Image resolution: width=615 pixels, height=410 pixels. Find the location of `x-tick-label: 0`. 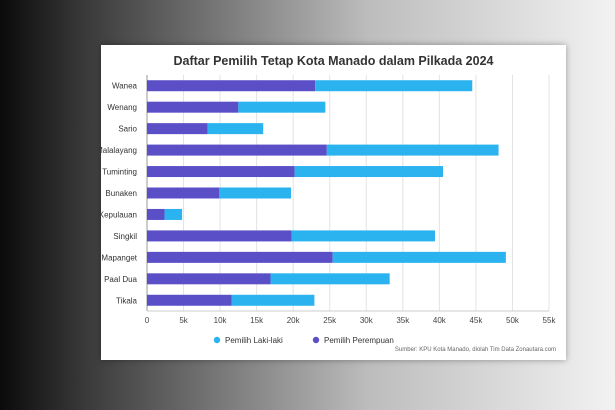

x-tick-label: 0 is located at coordinates (147, 320).